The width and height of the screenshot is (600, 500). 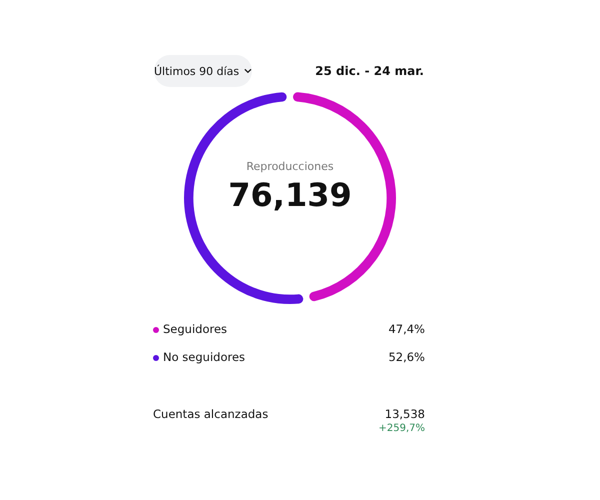 I want to click on text: 13,538, so click(x=404, y=414).